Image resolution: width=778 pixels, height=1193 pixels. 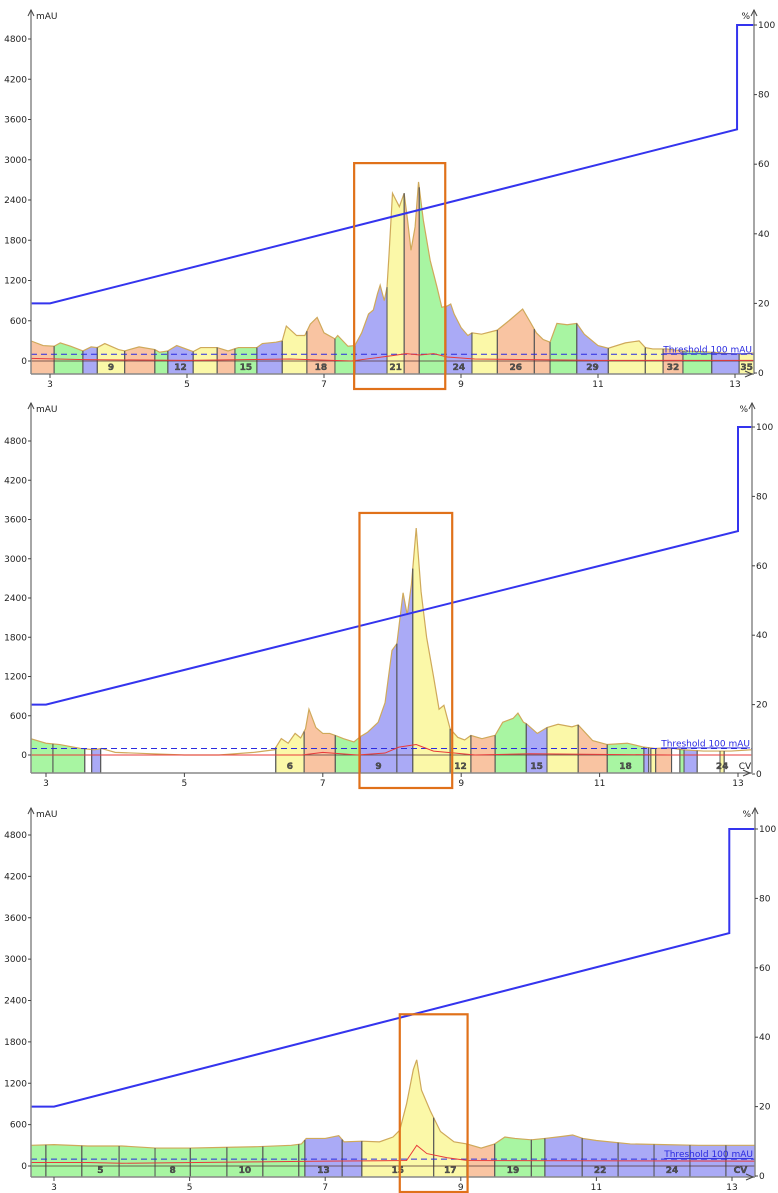 What do you see at coordinates (764, 235) in the screenshot?
I see `y2-tick-label: 40` at bounding box center [764, 235].